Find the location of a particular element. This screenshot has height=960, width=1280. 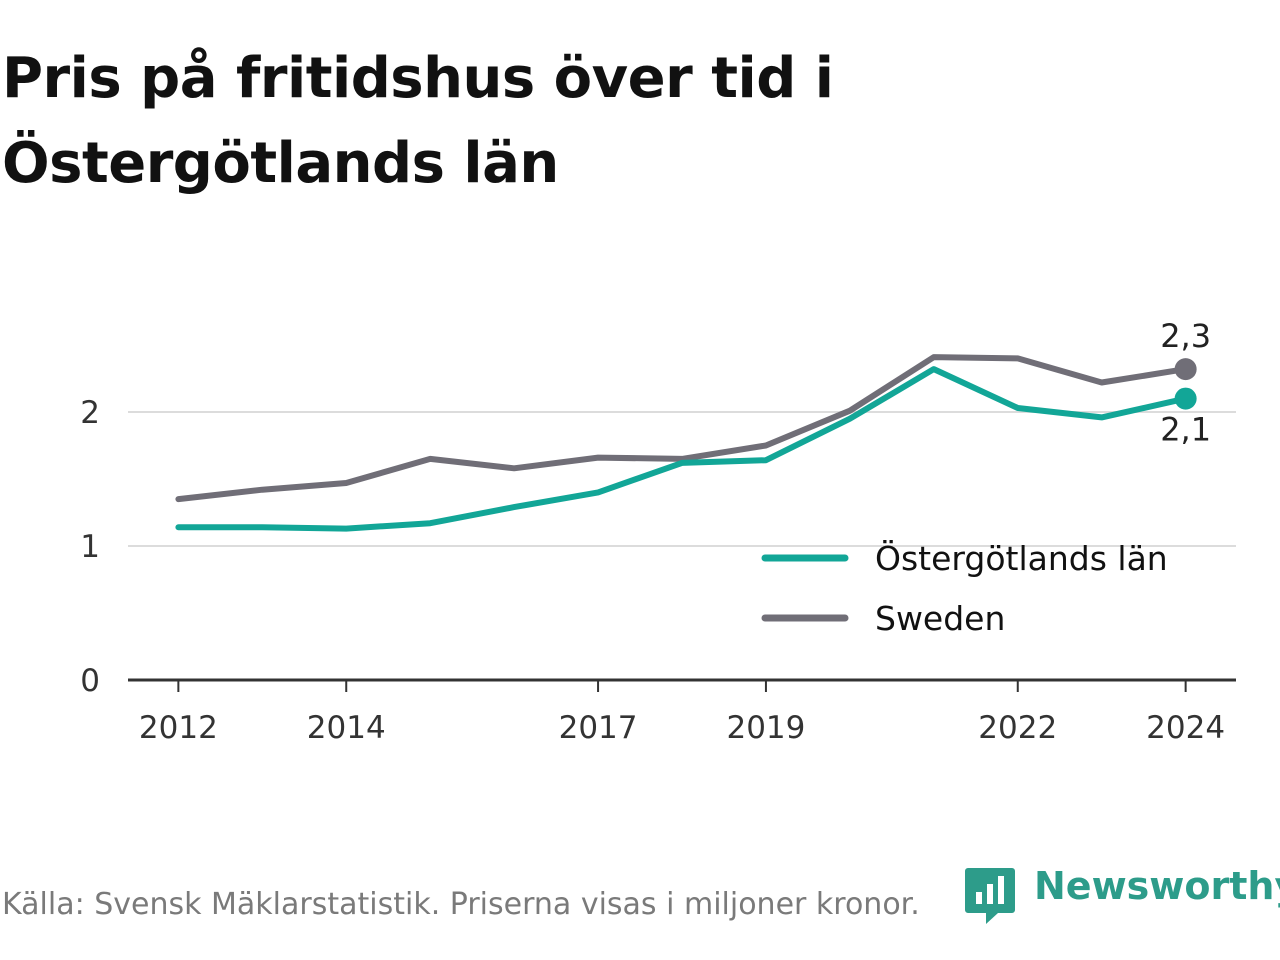

x-tick-label: 2024 is located at coordinates (1185, 728).